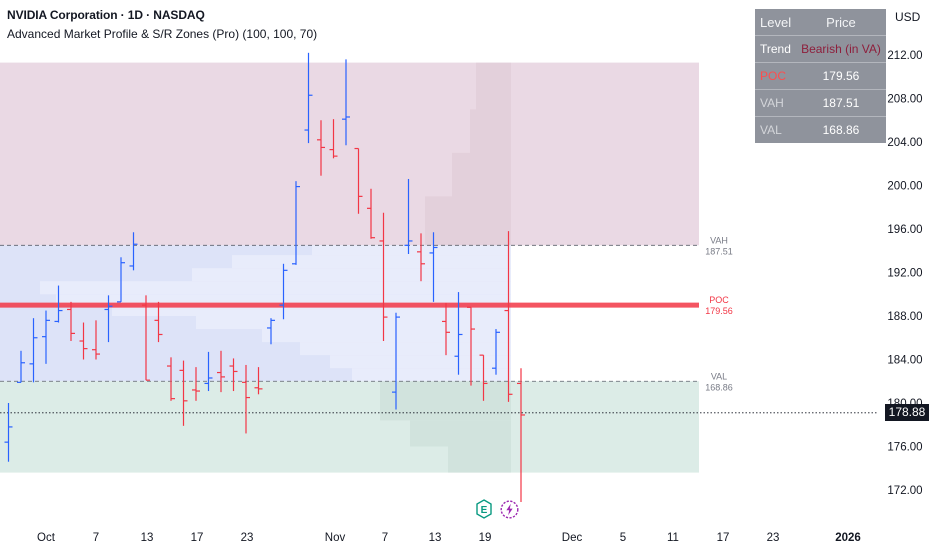 This screenshot has height=550, width=932. I want to click on split-event-icon, so click(509, 509).